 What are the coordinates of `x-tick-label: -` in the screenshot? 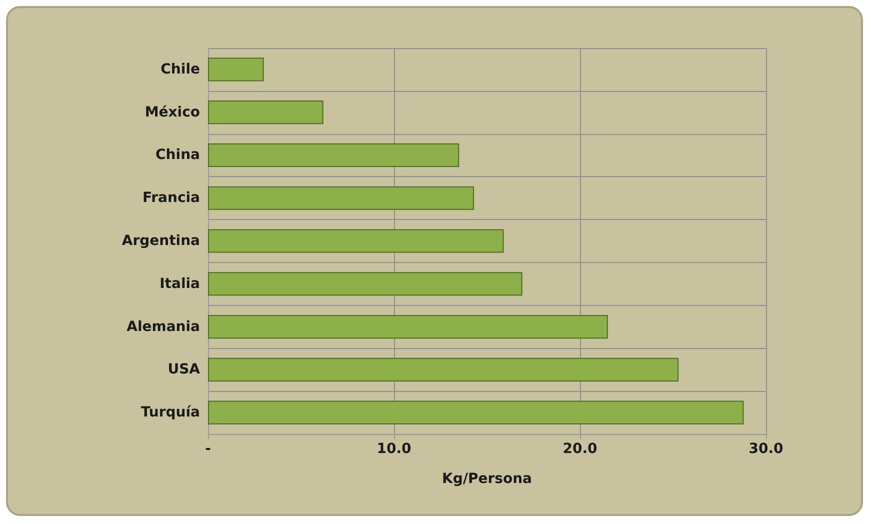 It's located at (208, 449).